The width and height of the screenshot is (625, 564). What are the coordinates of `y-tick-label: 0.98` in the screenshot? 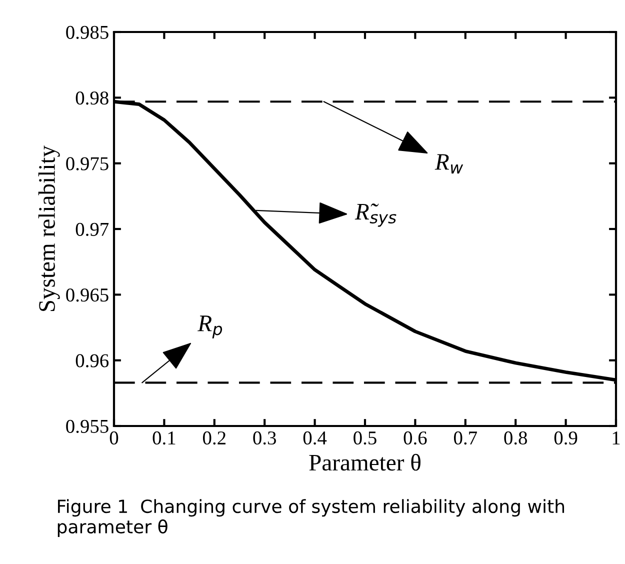 It's located at (92, 98).